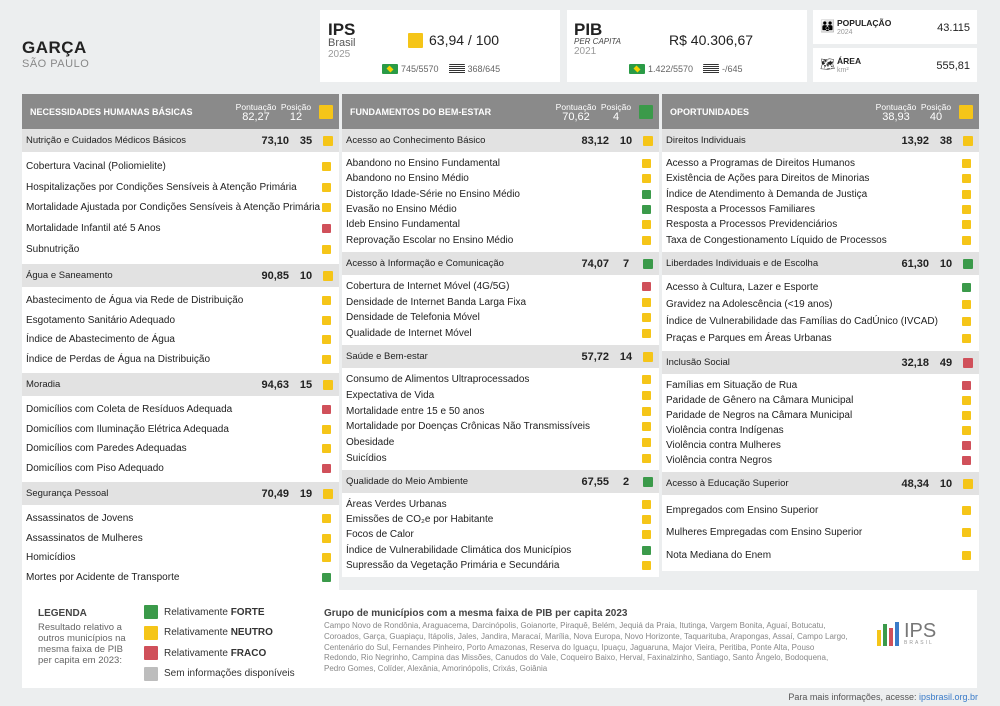 Image resolution: width=1000 pixels, height=706 pixels. Describe the element at coordinates (409, 333) in the screenshot. I see `indicator-name: Qualidade de Internet Móvel` at that location.